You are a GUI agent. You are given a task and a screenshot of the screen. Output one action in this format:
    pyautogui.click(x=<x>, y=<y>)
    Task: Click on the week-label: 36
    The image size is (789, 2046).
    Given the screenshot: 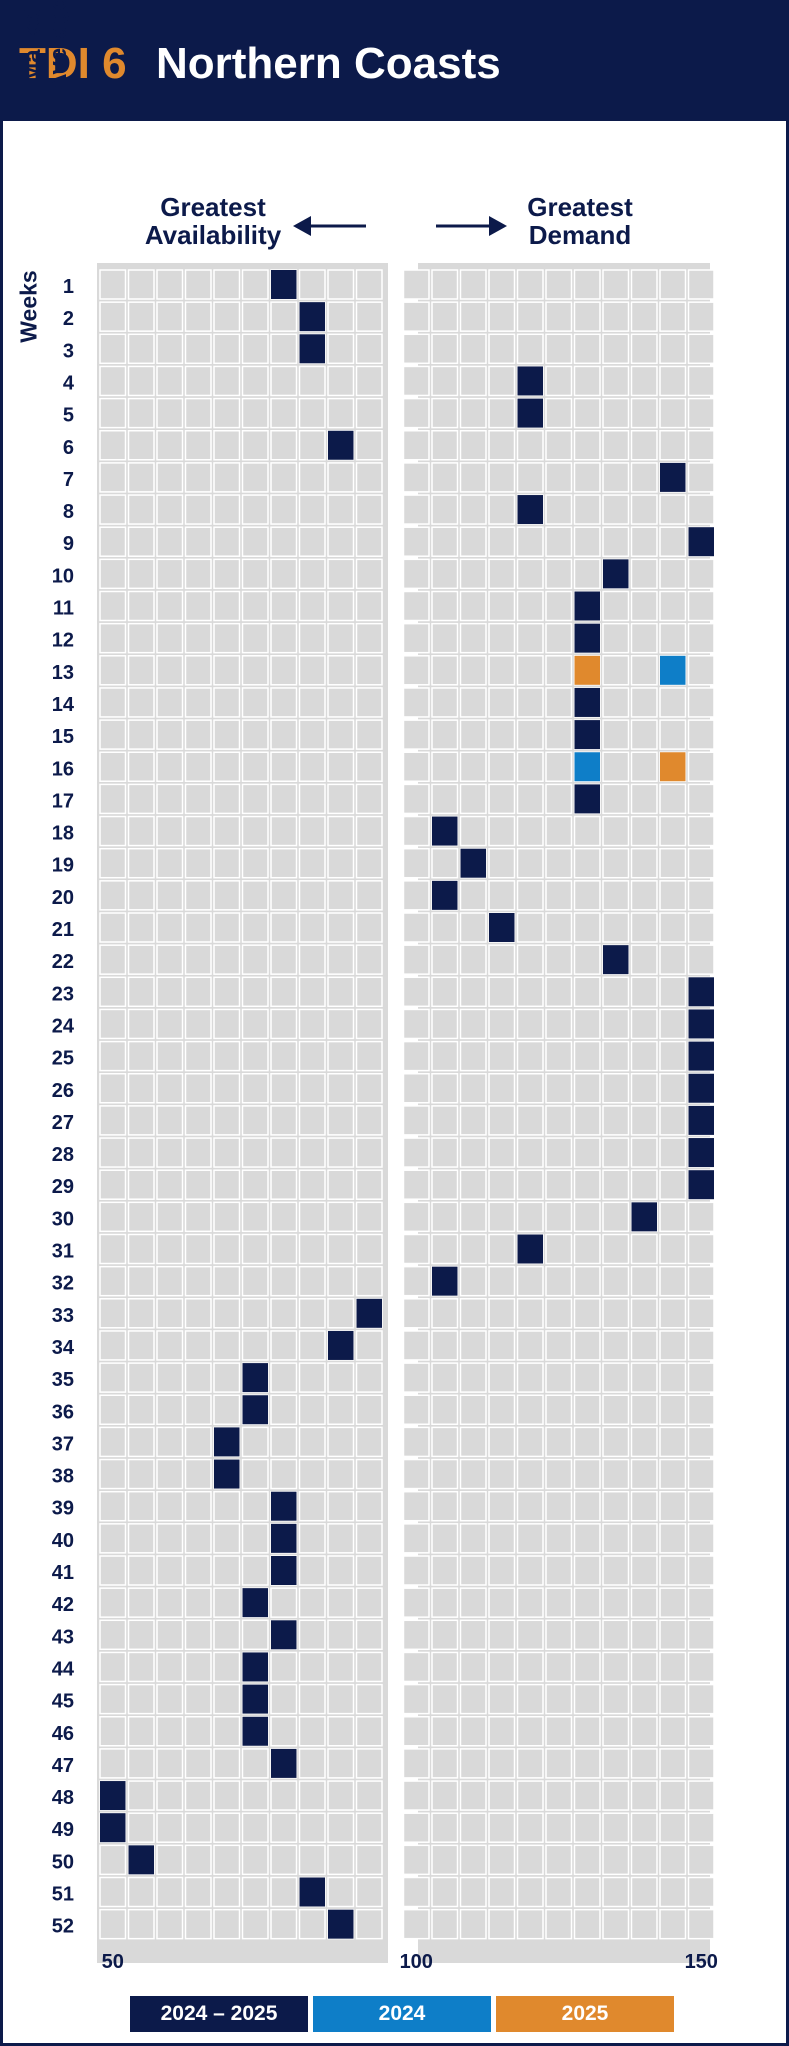 What is the action you would take?
    pyautogui.click(x=63, y=1412)
    